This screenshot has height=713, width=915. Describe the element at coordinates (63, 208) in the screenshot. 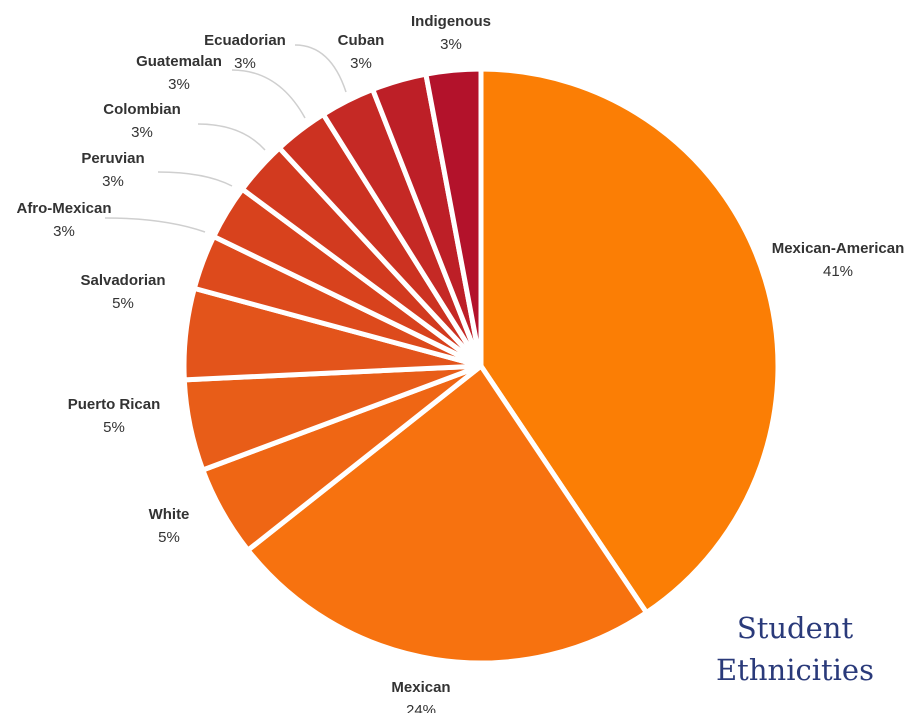

I see `slice-label-afro-mexican: Afro-Mexican` at that location.